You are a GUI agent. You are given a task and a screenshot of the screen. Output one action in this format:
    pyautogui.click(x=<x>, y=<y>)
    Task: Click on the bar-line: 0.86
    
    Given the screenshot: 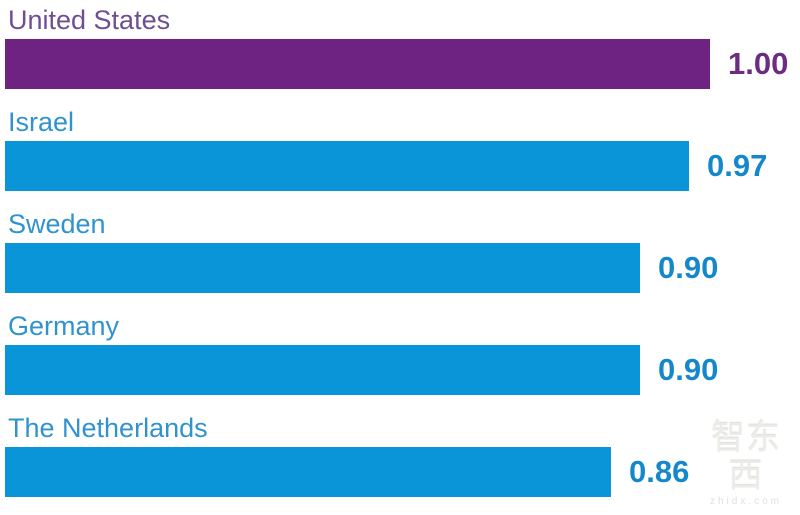 What is the action you would take?
    pyautogui.click(x=402, y=472)
    